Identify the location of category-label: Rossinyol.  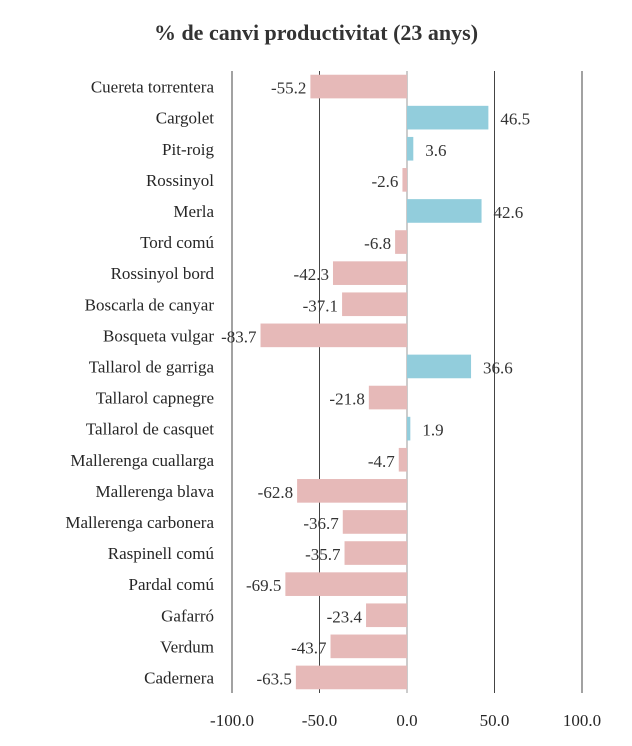
(180, 180).